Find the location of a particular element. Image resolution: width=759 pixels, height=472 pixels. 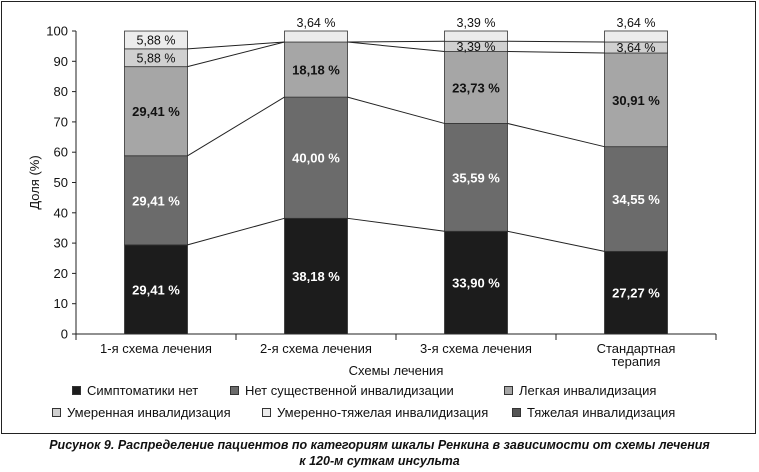

legend-label: Тяжелая инвалидизация is located at coordinates (601, 412).